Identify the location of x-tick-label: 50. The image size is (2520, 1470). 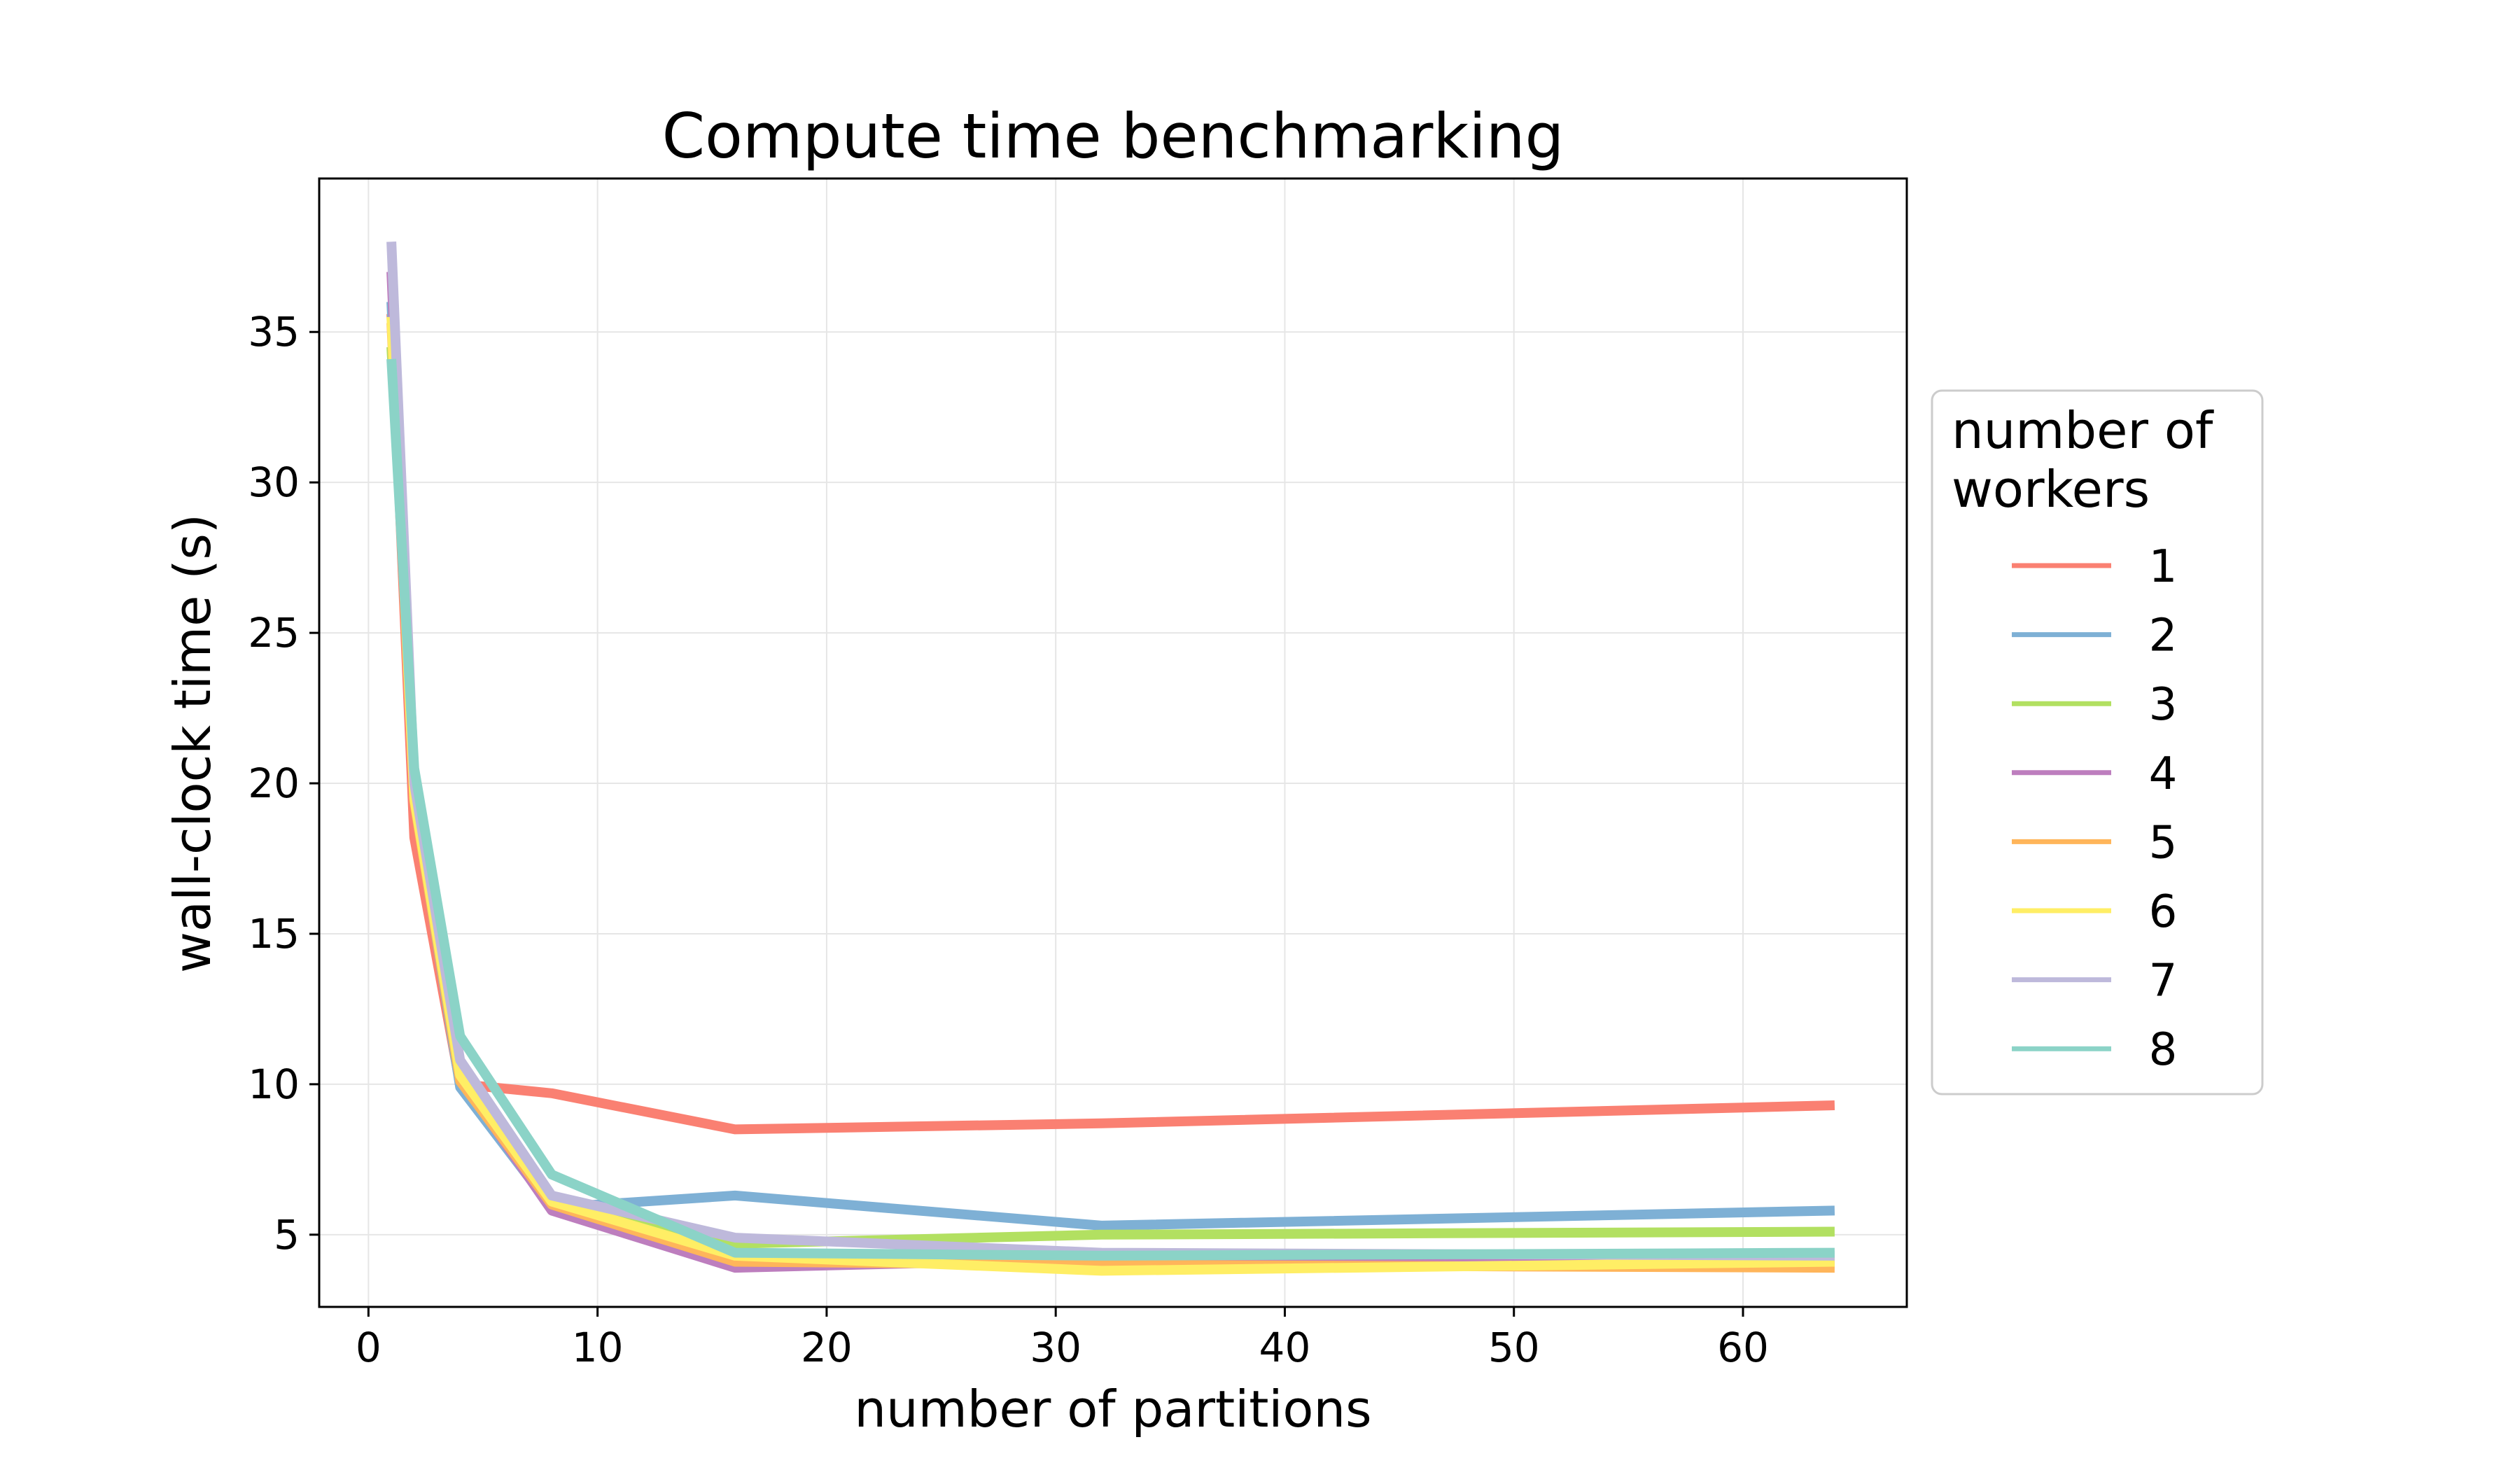
(1514, 1347).